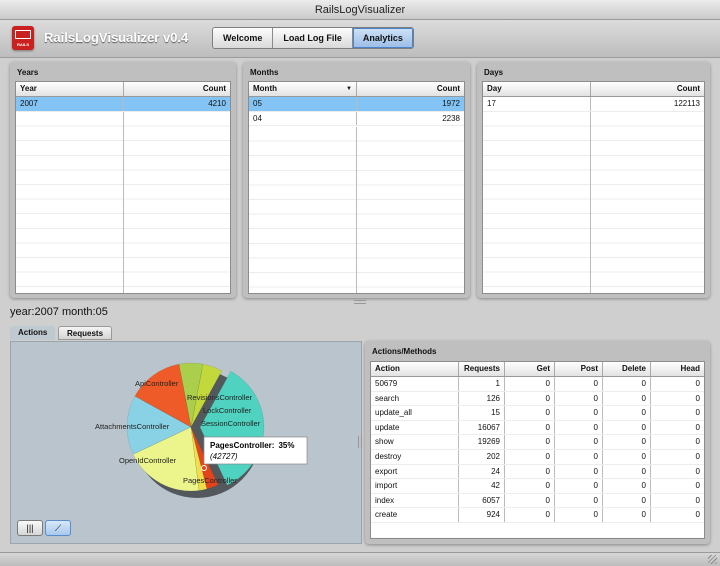  Describe the element at coordinates (537, 428) in the screenshot. I see `table-row: update 16067 0 0 0 0` at that location.